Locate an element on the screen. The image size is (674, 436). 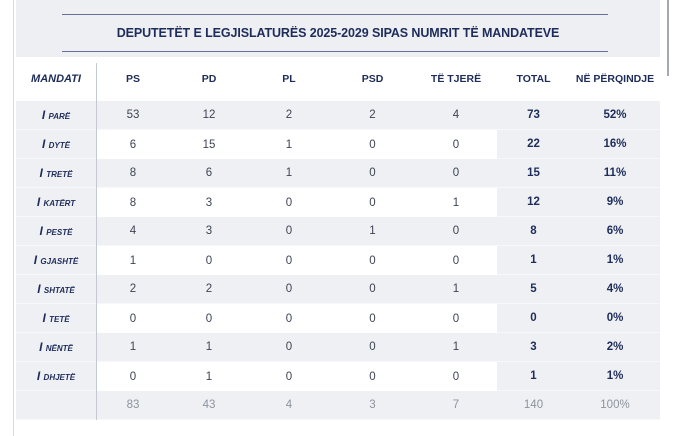
cell-percent: 4% is located at coordinates (615, 289).